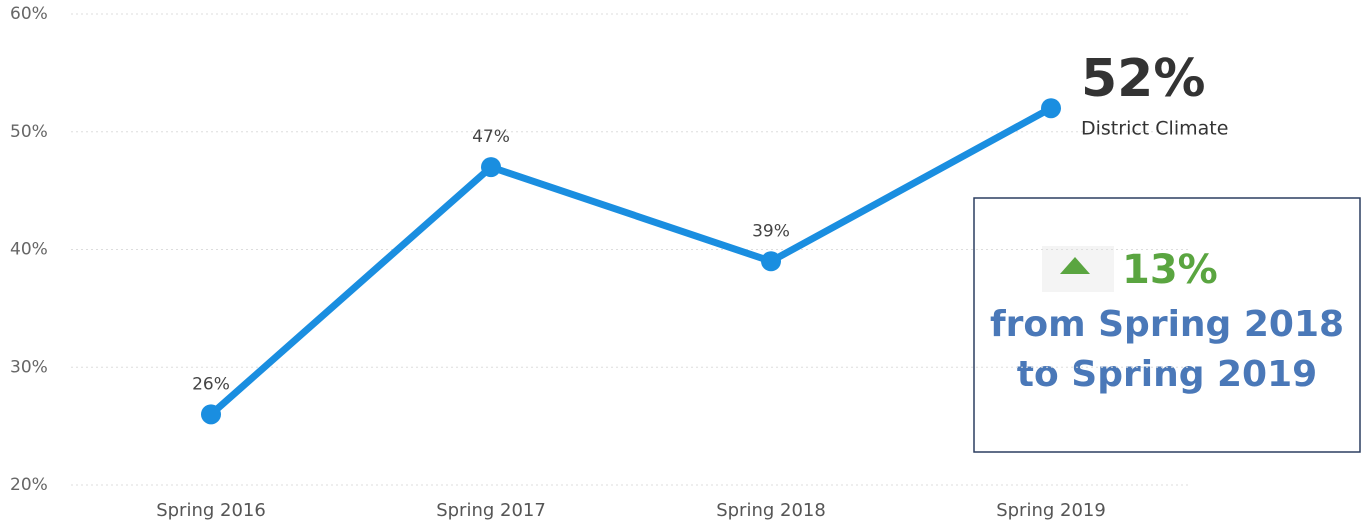 This screenshot has width=1363, height=524. I want to click on data-label: 26%, so click(211, 384).